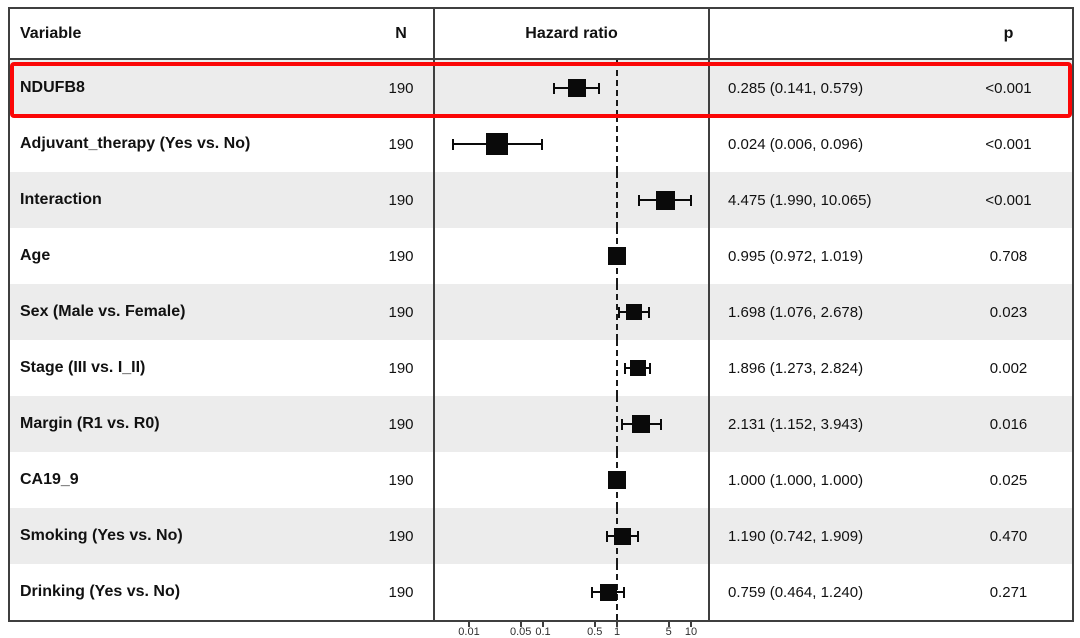  I want to click on variable-label: Age, so click(35, 255).